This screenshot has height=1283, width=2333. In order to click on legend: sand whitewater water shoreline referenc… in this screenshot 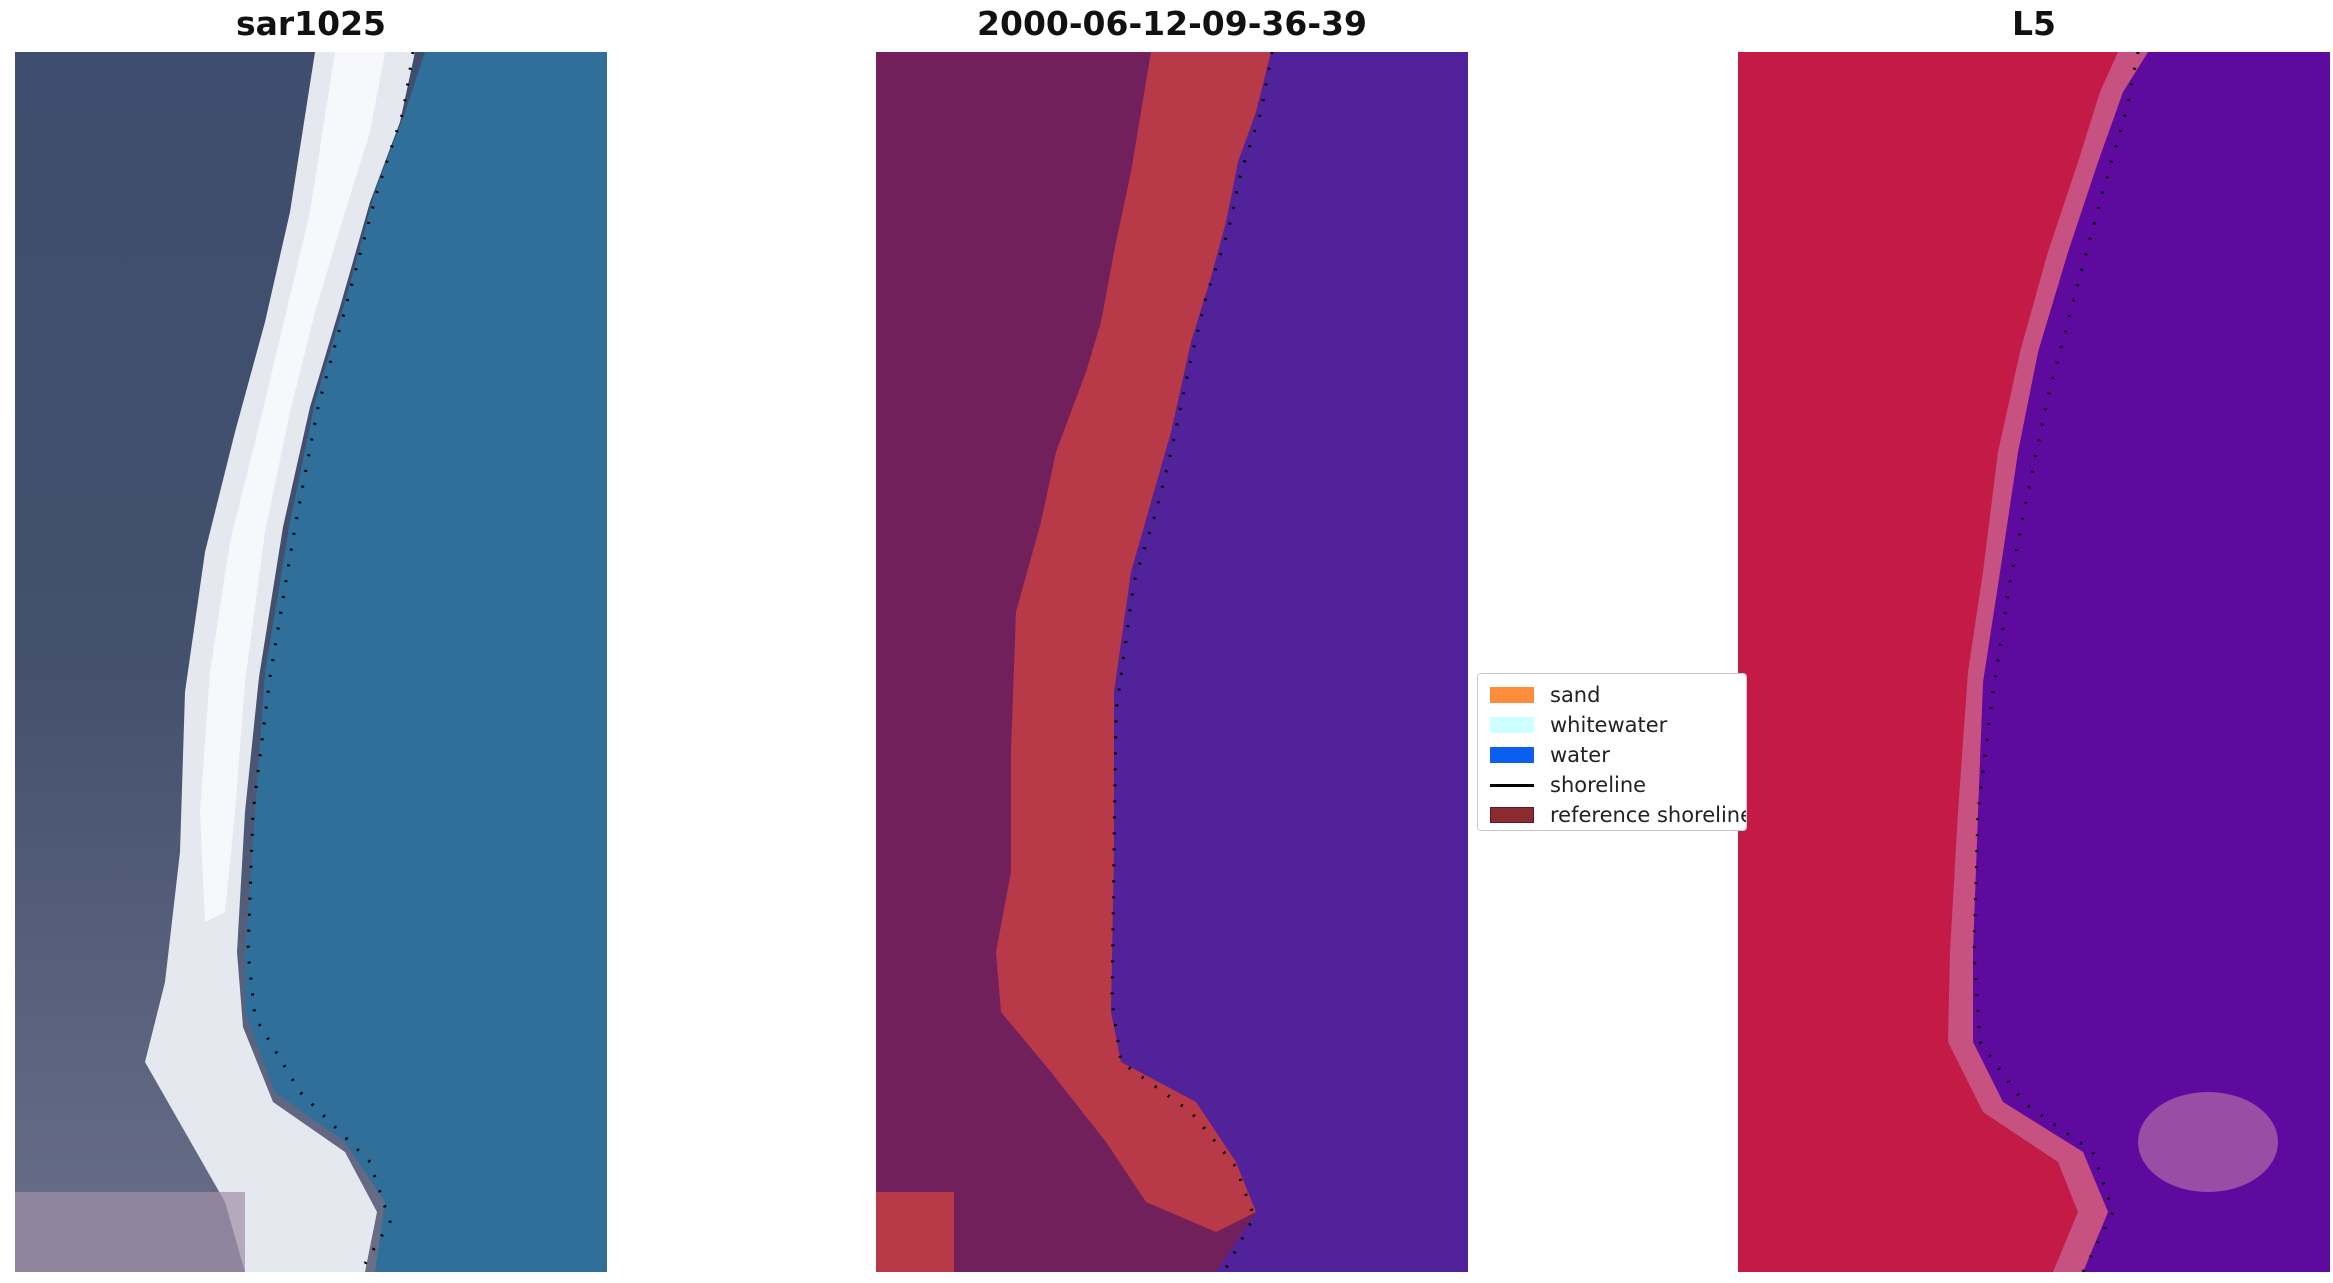, I will do `click(1612, 752)`.